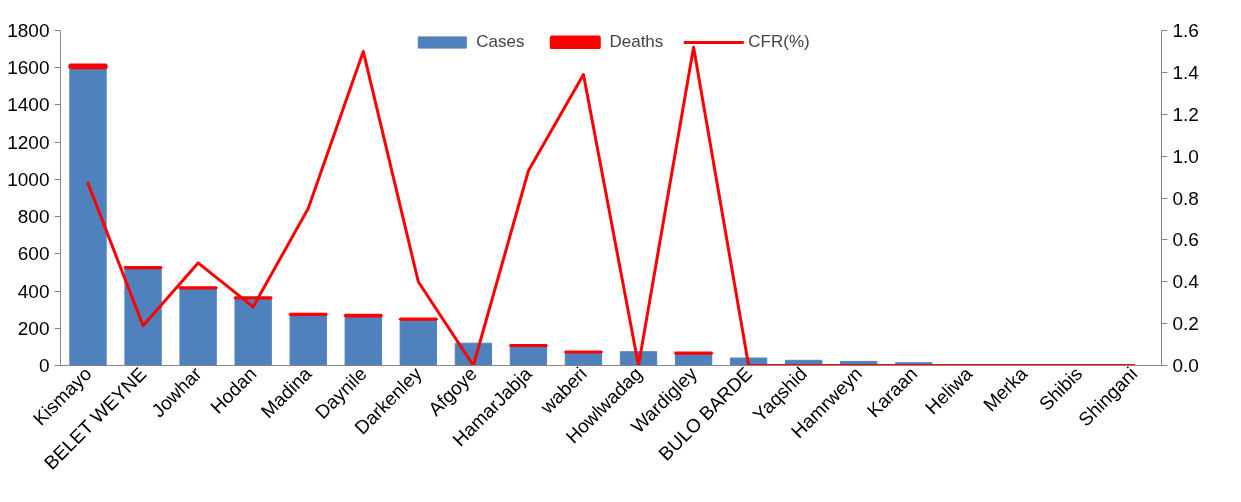 This screenshot has height=502, width=1241. What do you see at coordinates (28, 30) in the screenshot?
I see `y-tick-label: 1800` at bounding box center [28, 30].